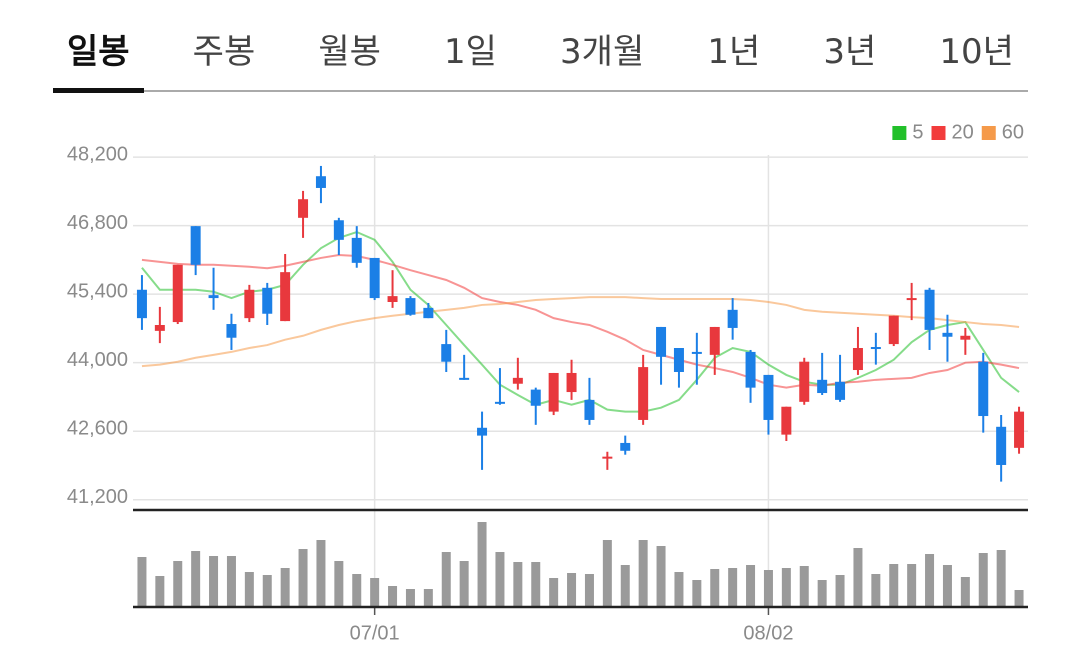 This screenshot has width=1080, height=659. What do you see at coordinates (97, 291) in the screenshot?
I see `y-tick-label: 45,400` at bounding box center [97, 291].